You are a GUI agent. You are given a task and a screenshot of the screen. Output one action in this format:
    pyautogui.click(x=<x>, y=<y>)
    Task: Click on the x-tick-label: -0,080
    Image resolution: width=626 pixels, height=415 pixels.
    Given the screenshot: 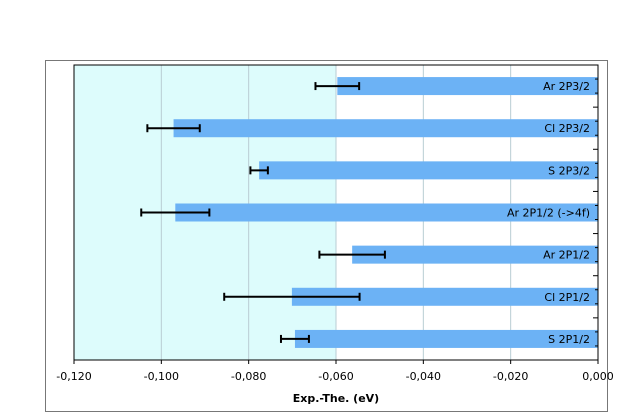 What is the action you would take?
    pyautogui.click(x=248, y=376)
    